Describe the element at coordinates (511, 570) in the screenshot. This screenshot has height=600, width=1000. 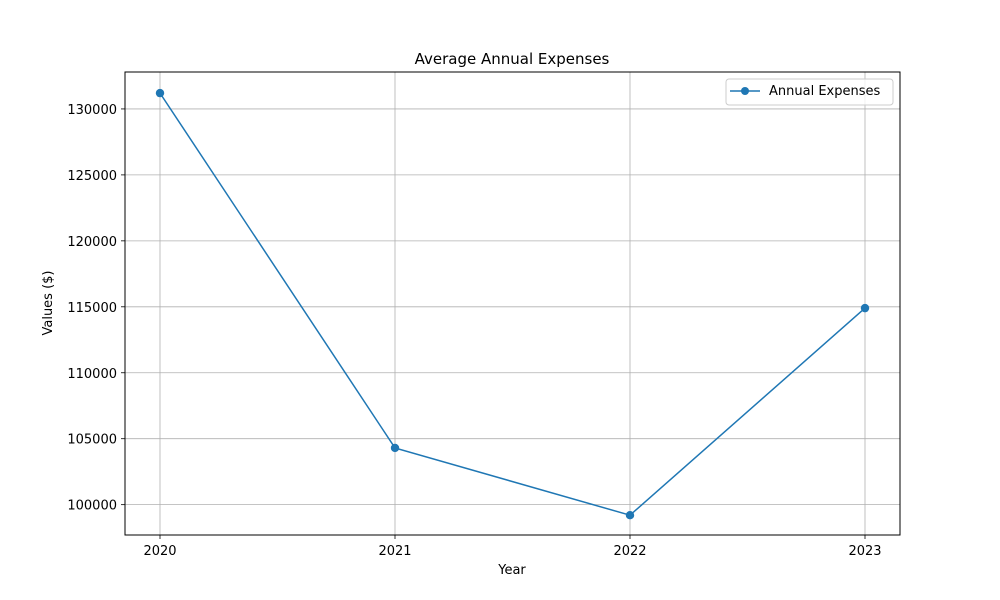
I see `x-axis-title: Year` at that location.